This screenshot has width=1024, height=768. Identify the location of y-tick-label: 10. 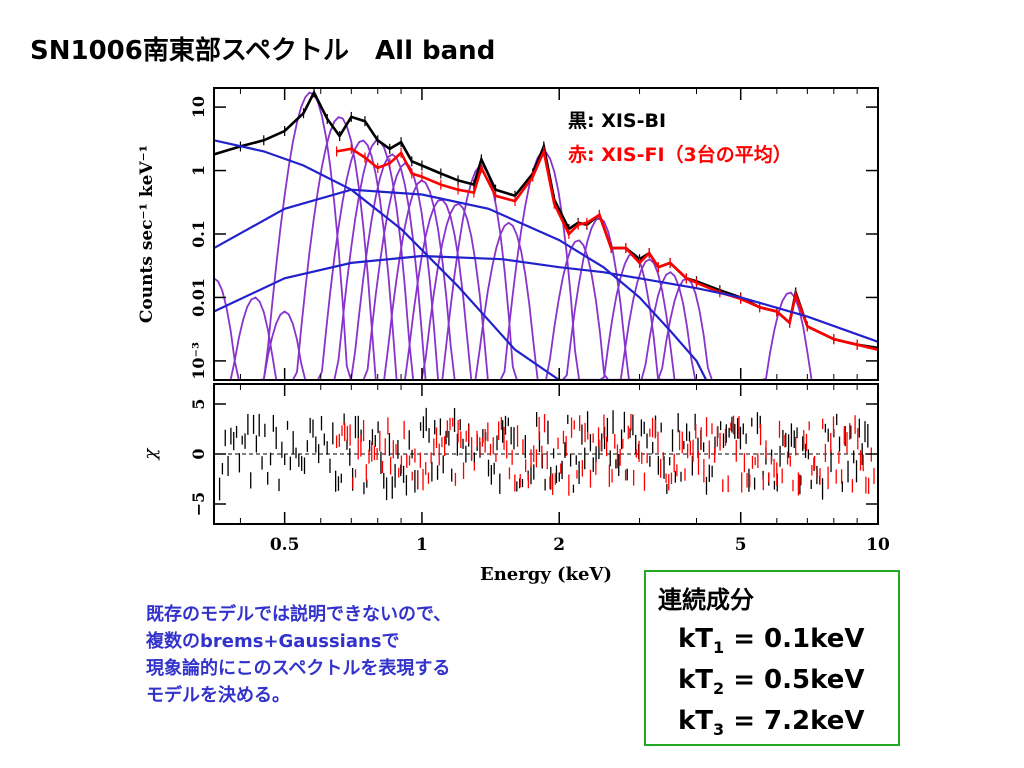
(198, 107).